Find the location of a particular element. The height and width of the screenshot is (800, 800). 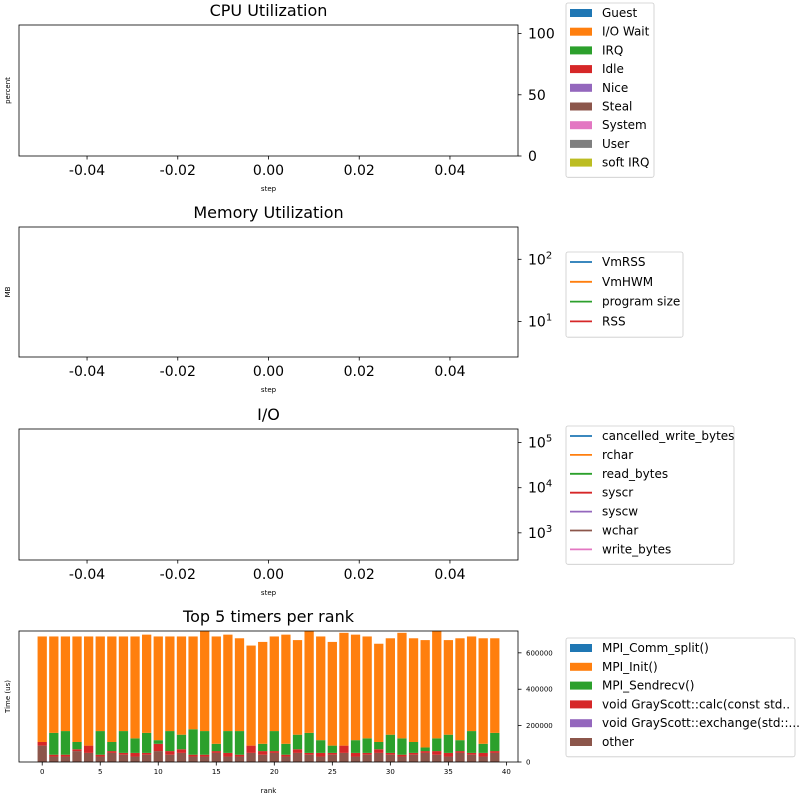

legend-label-1-2: program size is located at coordinates (641, 302).